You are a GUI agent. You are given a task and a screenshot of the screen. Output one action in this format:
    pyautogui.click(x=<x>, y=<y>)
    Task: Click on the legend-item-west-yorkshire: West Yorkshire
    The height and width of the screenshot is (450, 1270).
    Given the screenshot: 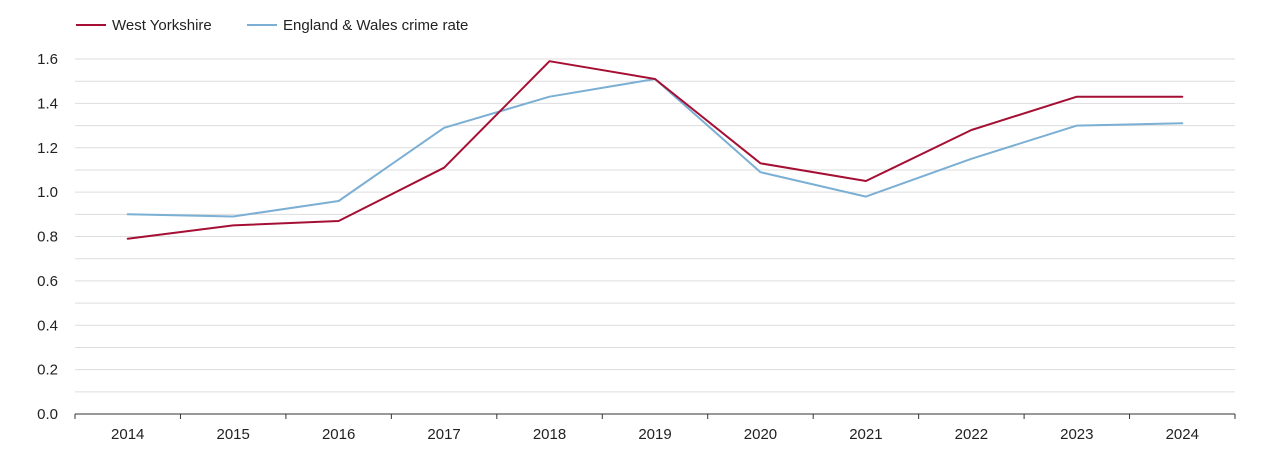 What is the action you would take?
    pyautogui.click(x=144, y=25)
    